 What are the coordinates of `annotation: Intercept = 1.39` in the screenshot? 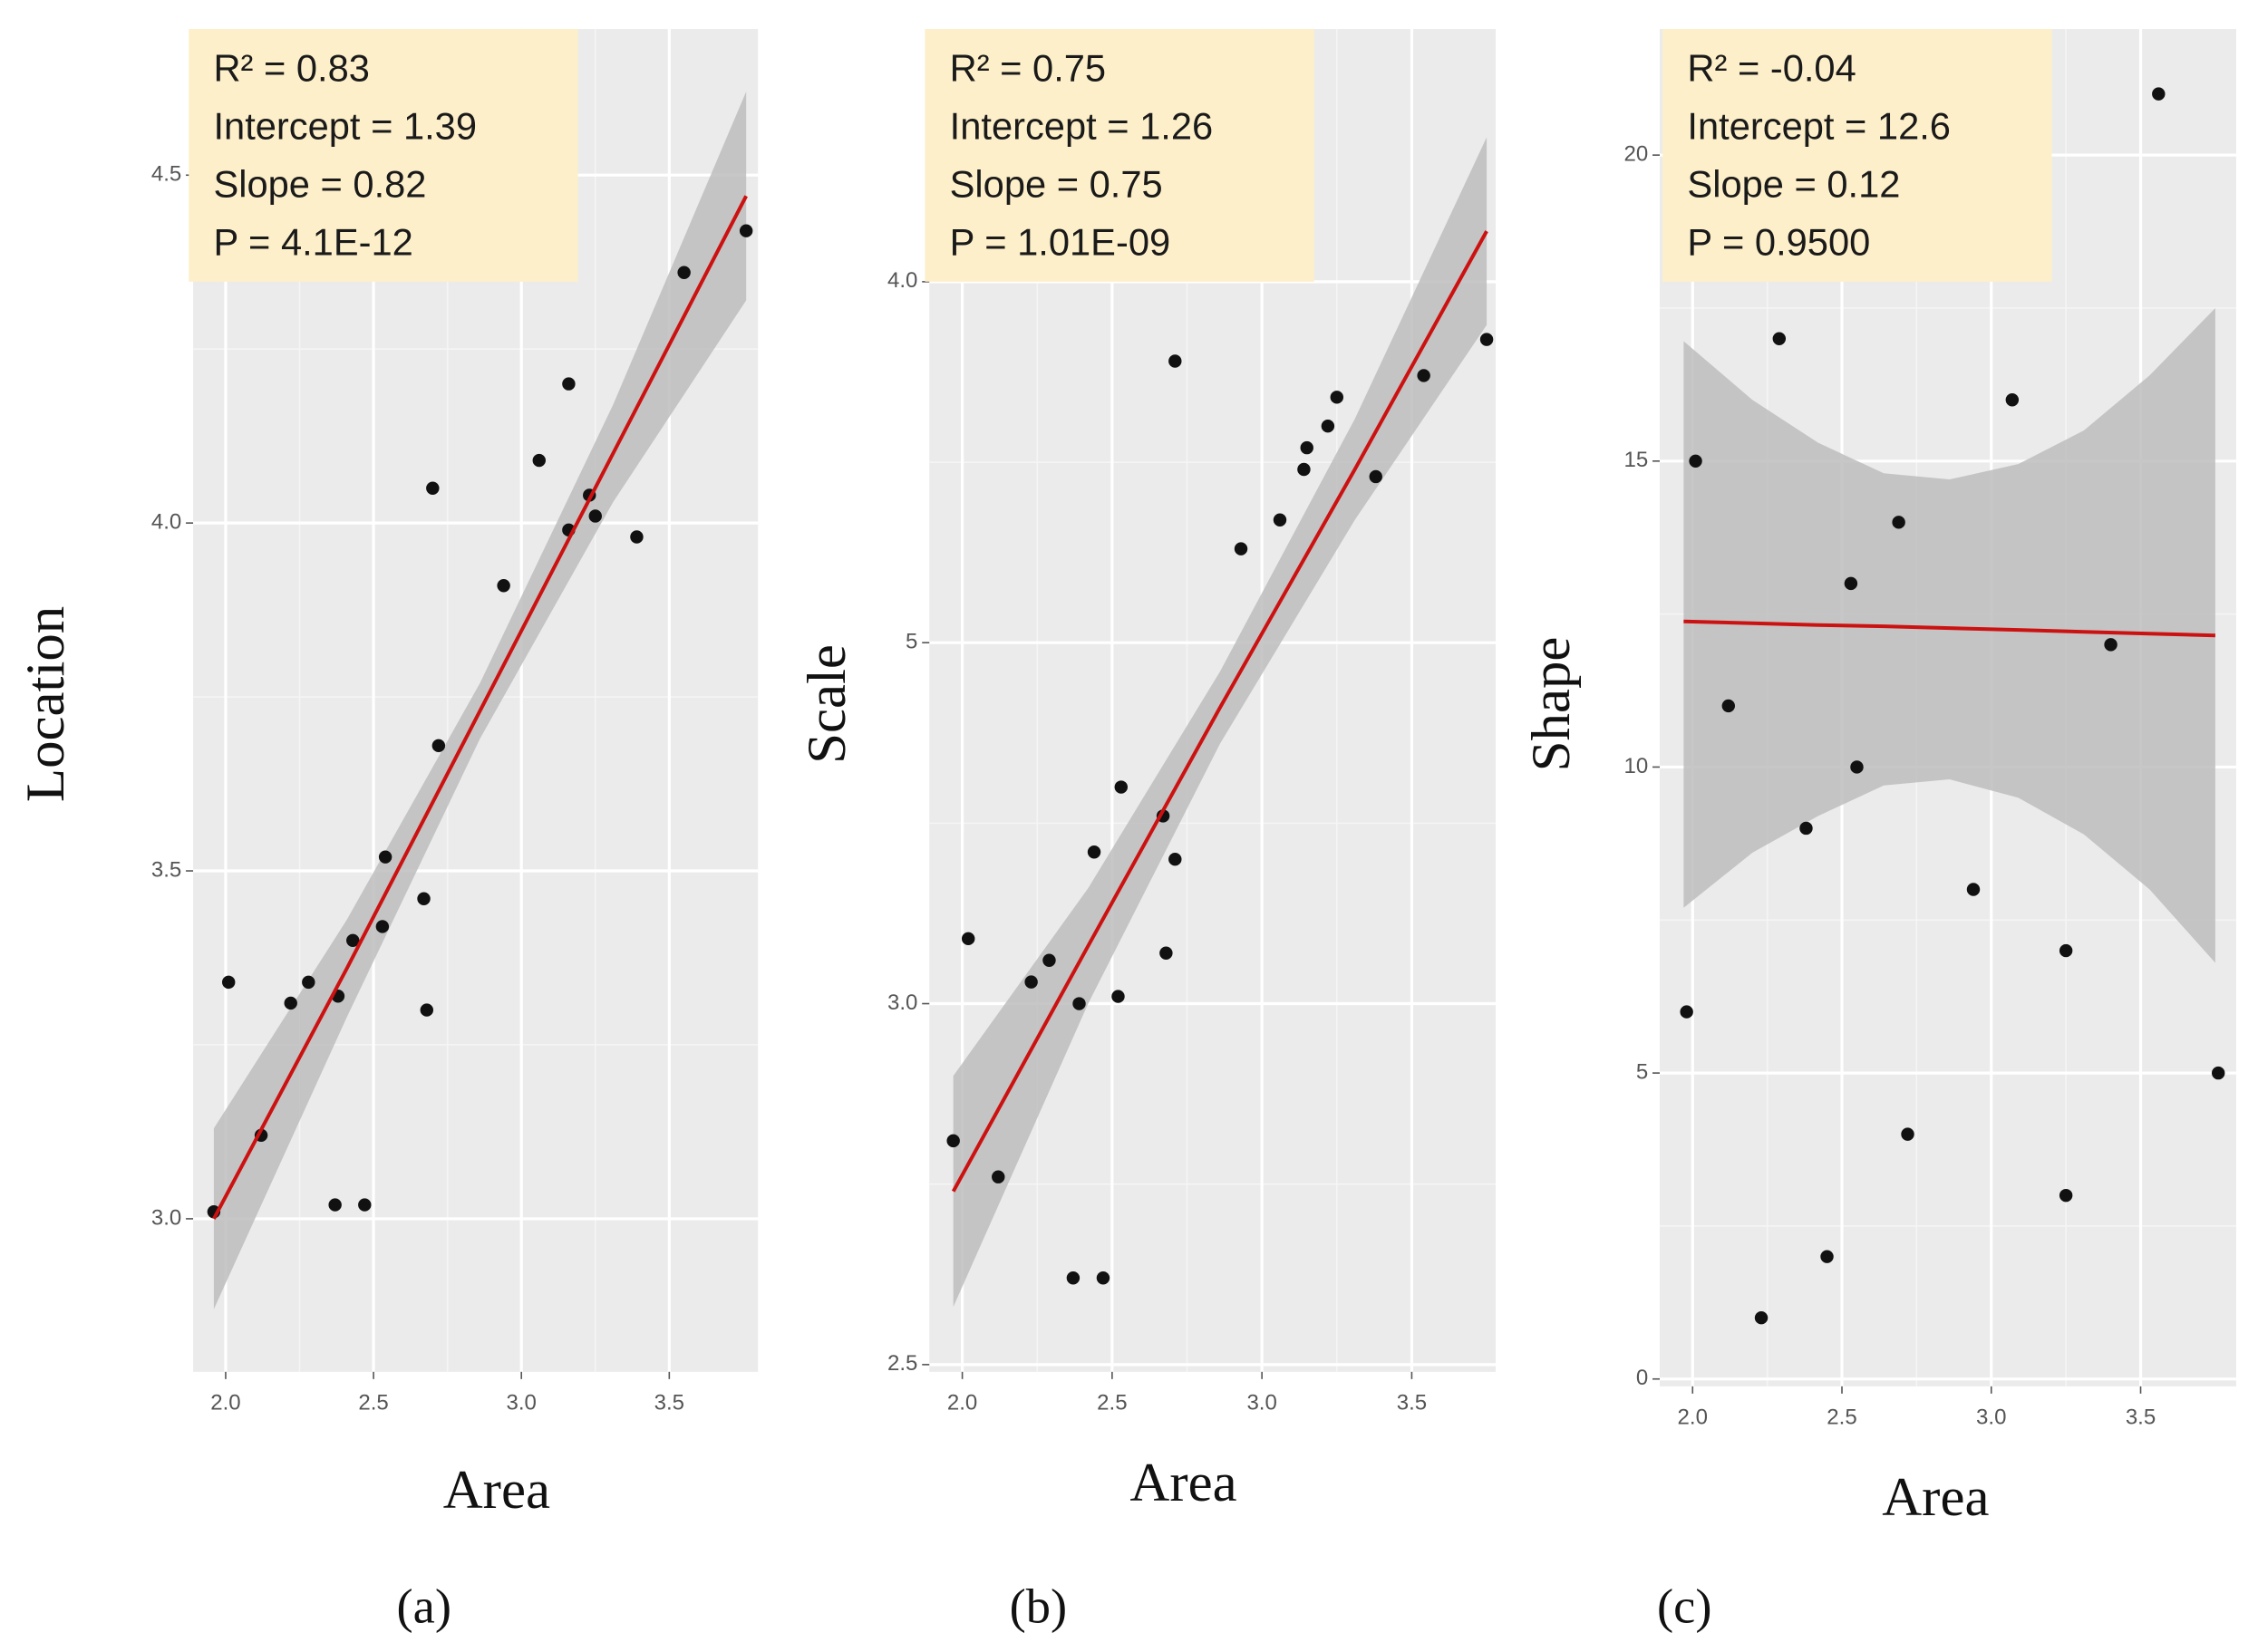 It's located at (345, 126).